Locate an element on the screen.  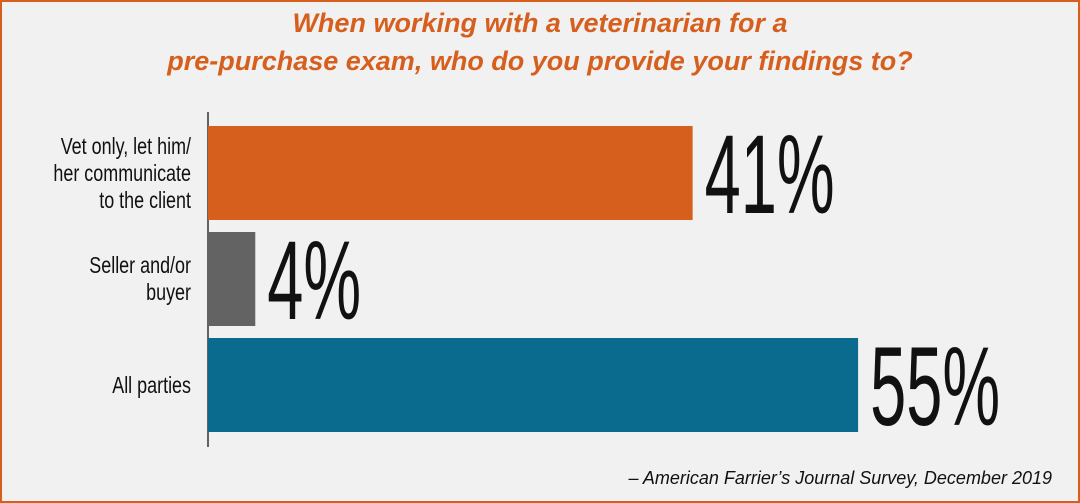
value-label: 41% is located at coordinates (770, 175).